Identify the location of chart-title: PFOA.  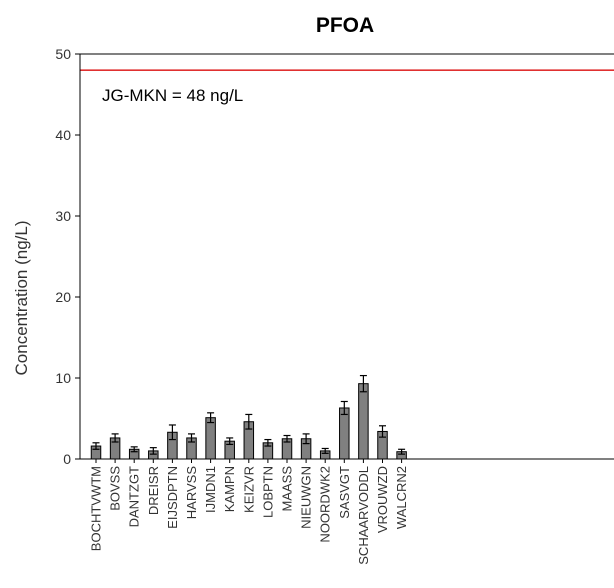
(345, 25).